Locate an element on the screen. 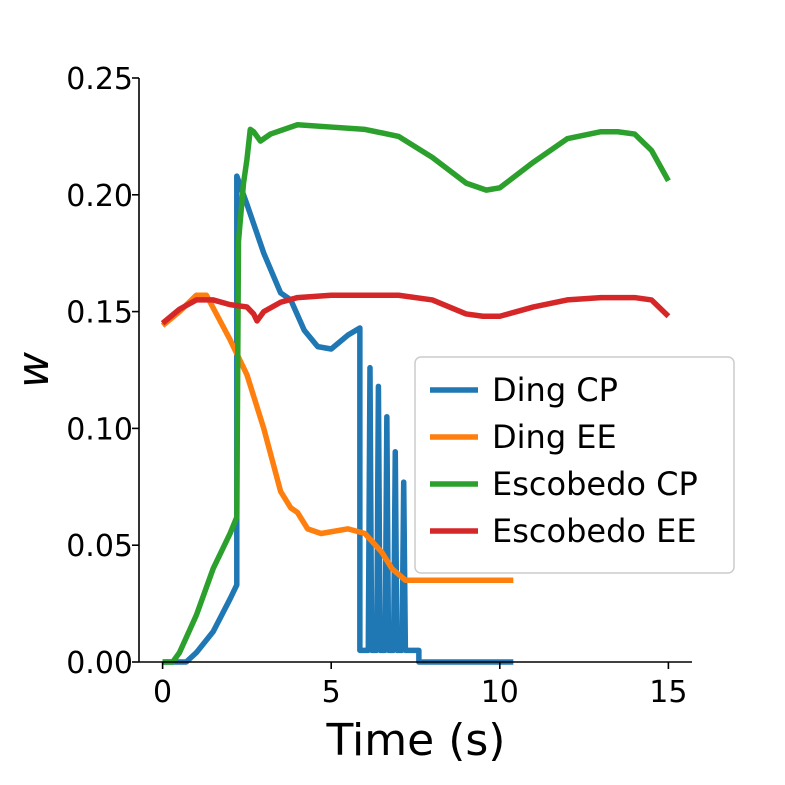  x-tick-label: 0 is located at coordinates (162, 692).